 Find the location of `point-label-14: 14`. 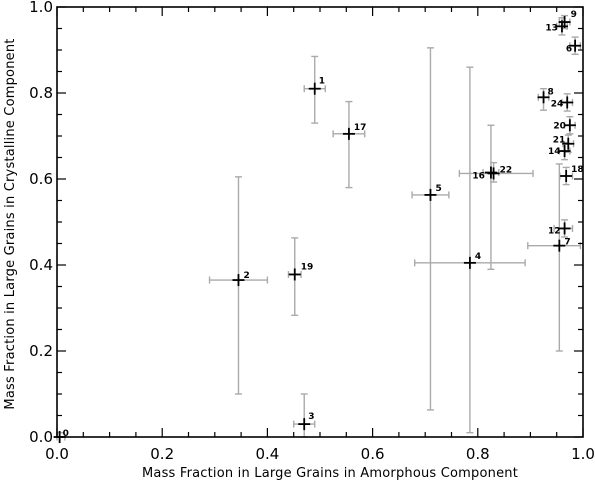

point-label-14: 14 is located at coordinates (554, 152).